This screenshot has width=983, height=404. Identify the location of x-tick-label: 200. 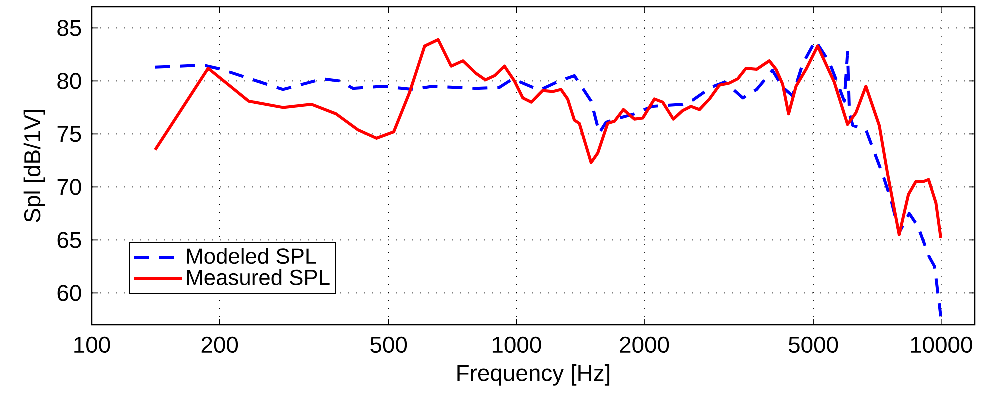
(220, 345).